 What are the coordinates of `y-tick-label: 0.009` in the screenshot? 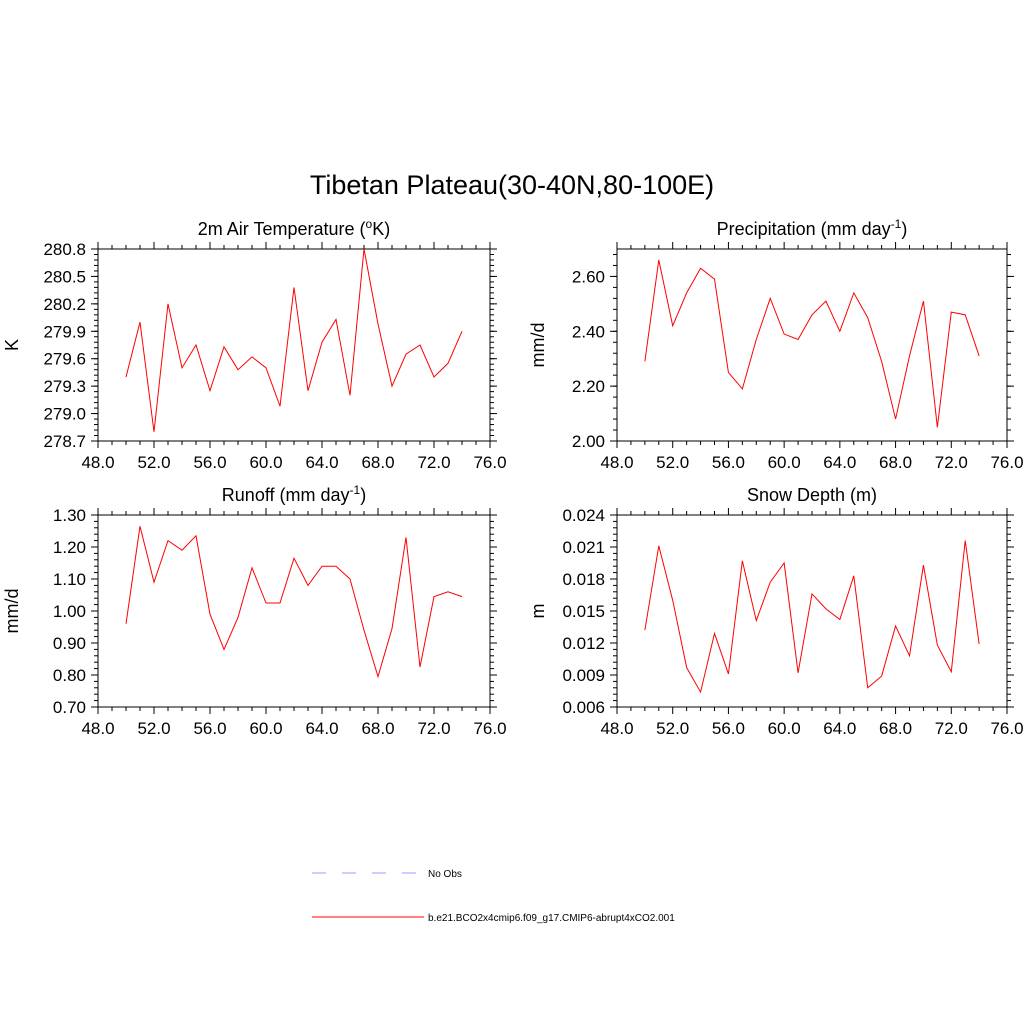 It's located at (583, 675).